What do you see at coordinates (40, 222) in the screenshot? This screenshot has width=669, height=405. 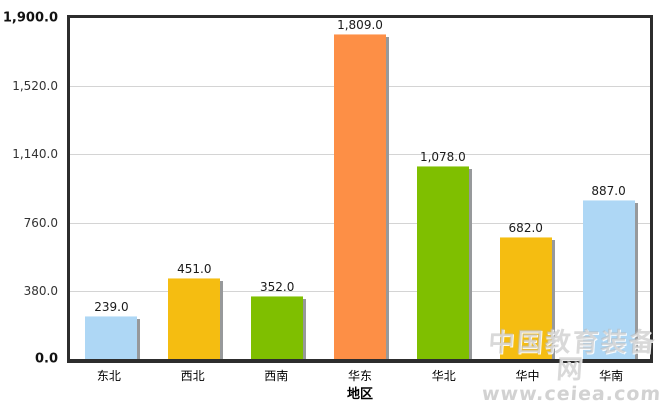 I see `y-tick-label: 760.0` at bounding box center [40, 222].